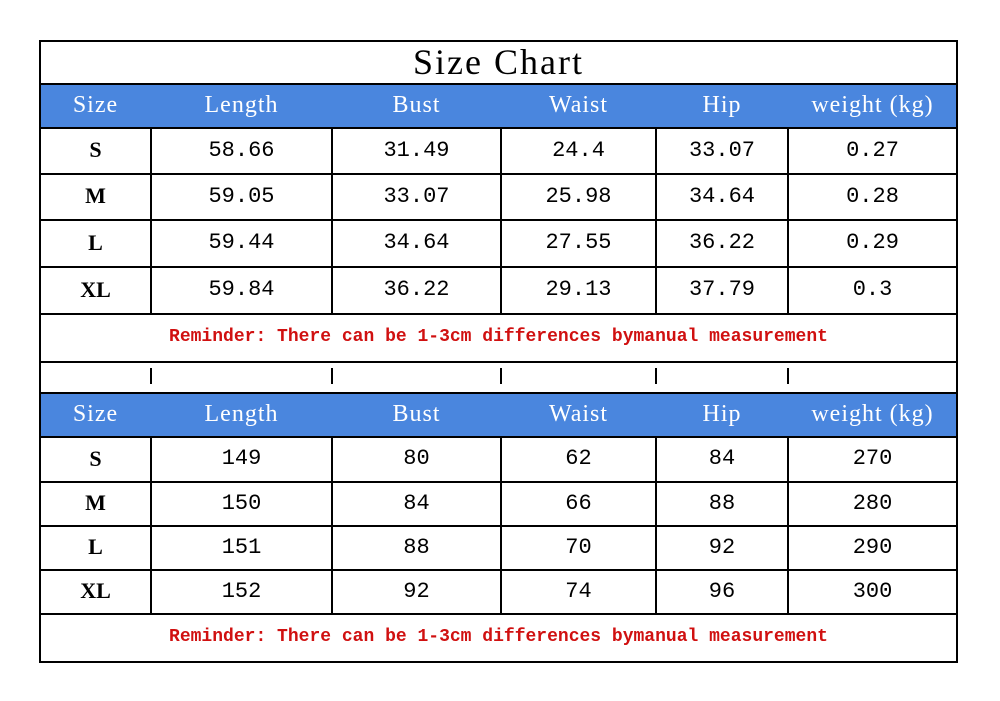 This screenshot has width=1000, height=701. Describe the element at coordinates (872, 547) in the screenshot. I see `value-cell: 290` at that location.